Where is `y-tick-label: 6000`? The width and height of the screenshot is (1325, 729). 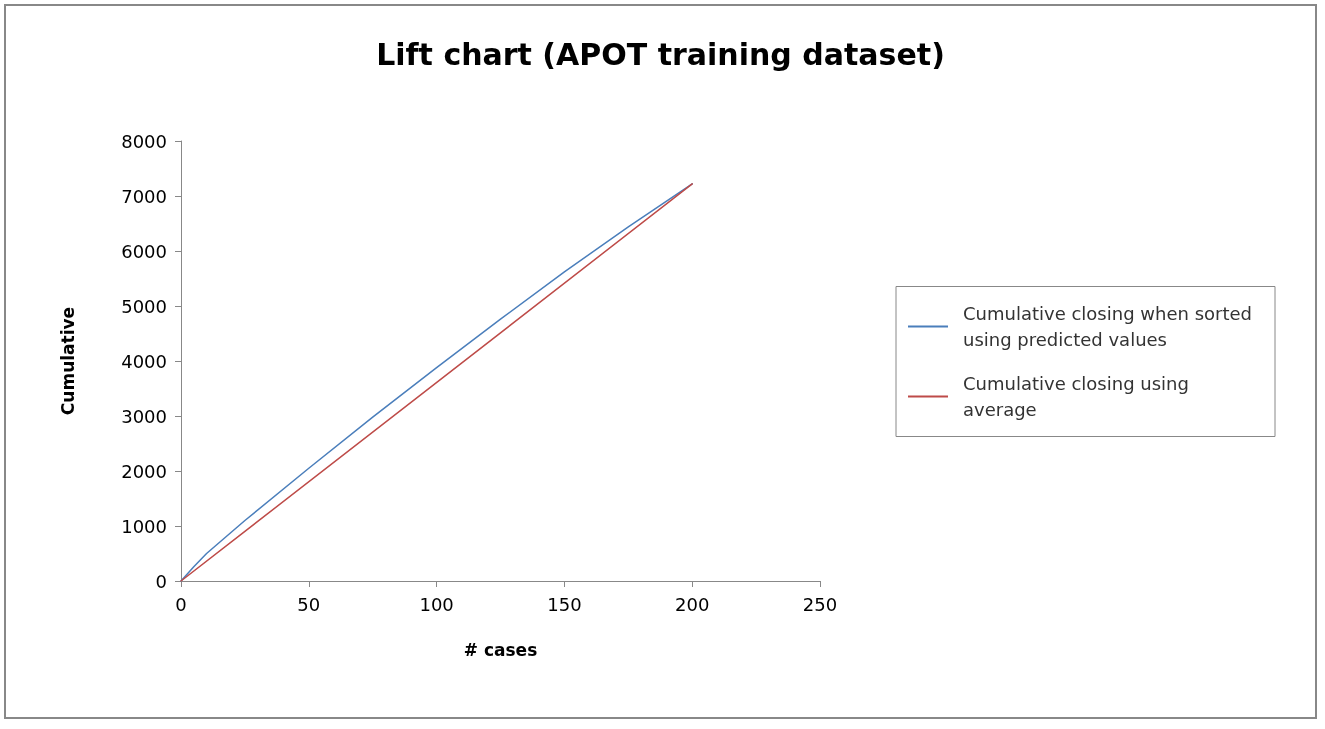 y-tick-label: 6000 is located at coordinates (144, 251).